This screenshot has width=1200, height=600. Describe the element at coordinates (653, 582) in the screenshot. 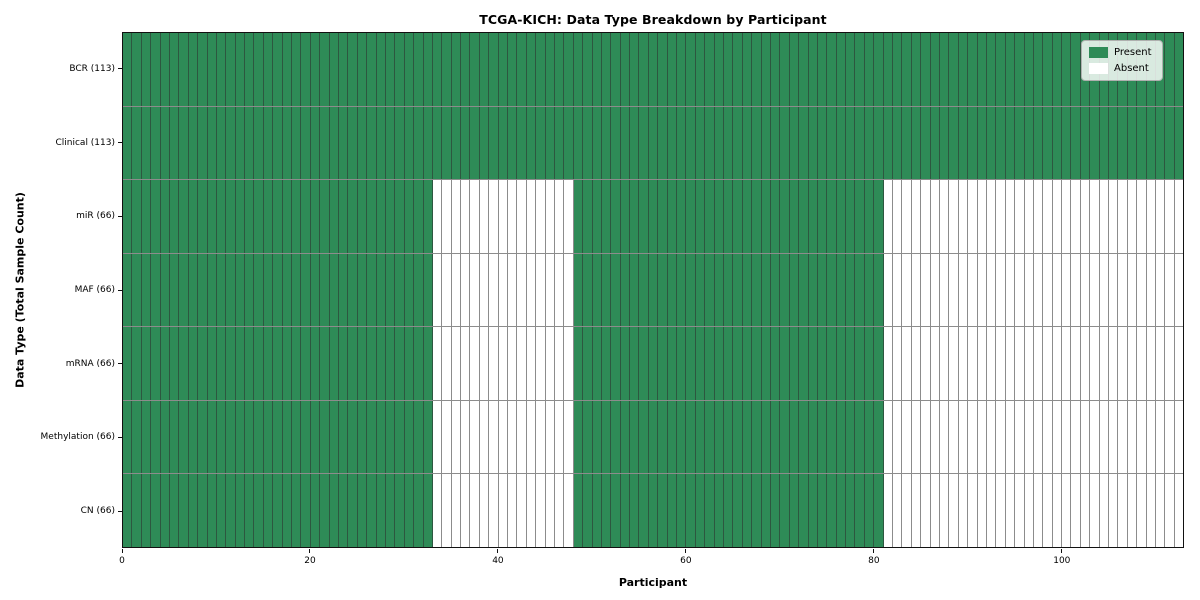

I see `x-axis-label: Participant` at that location.